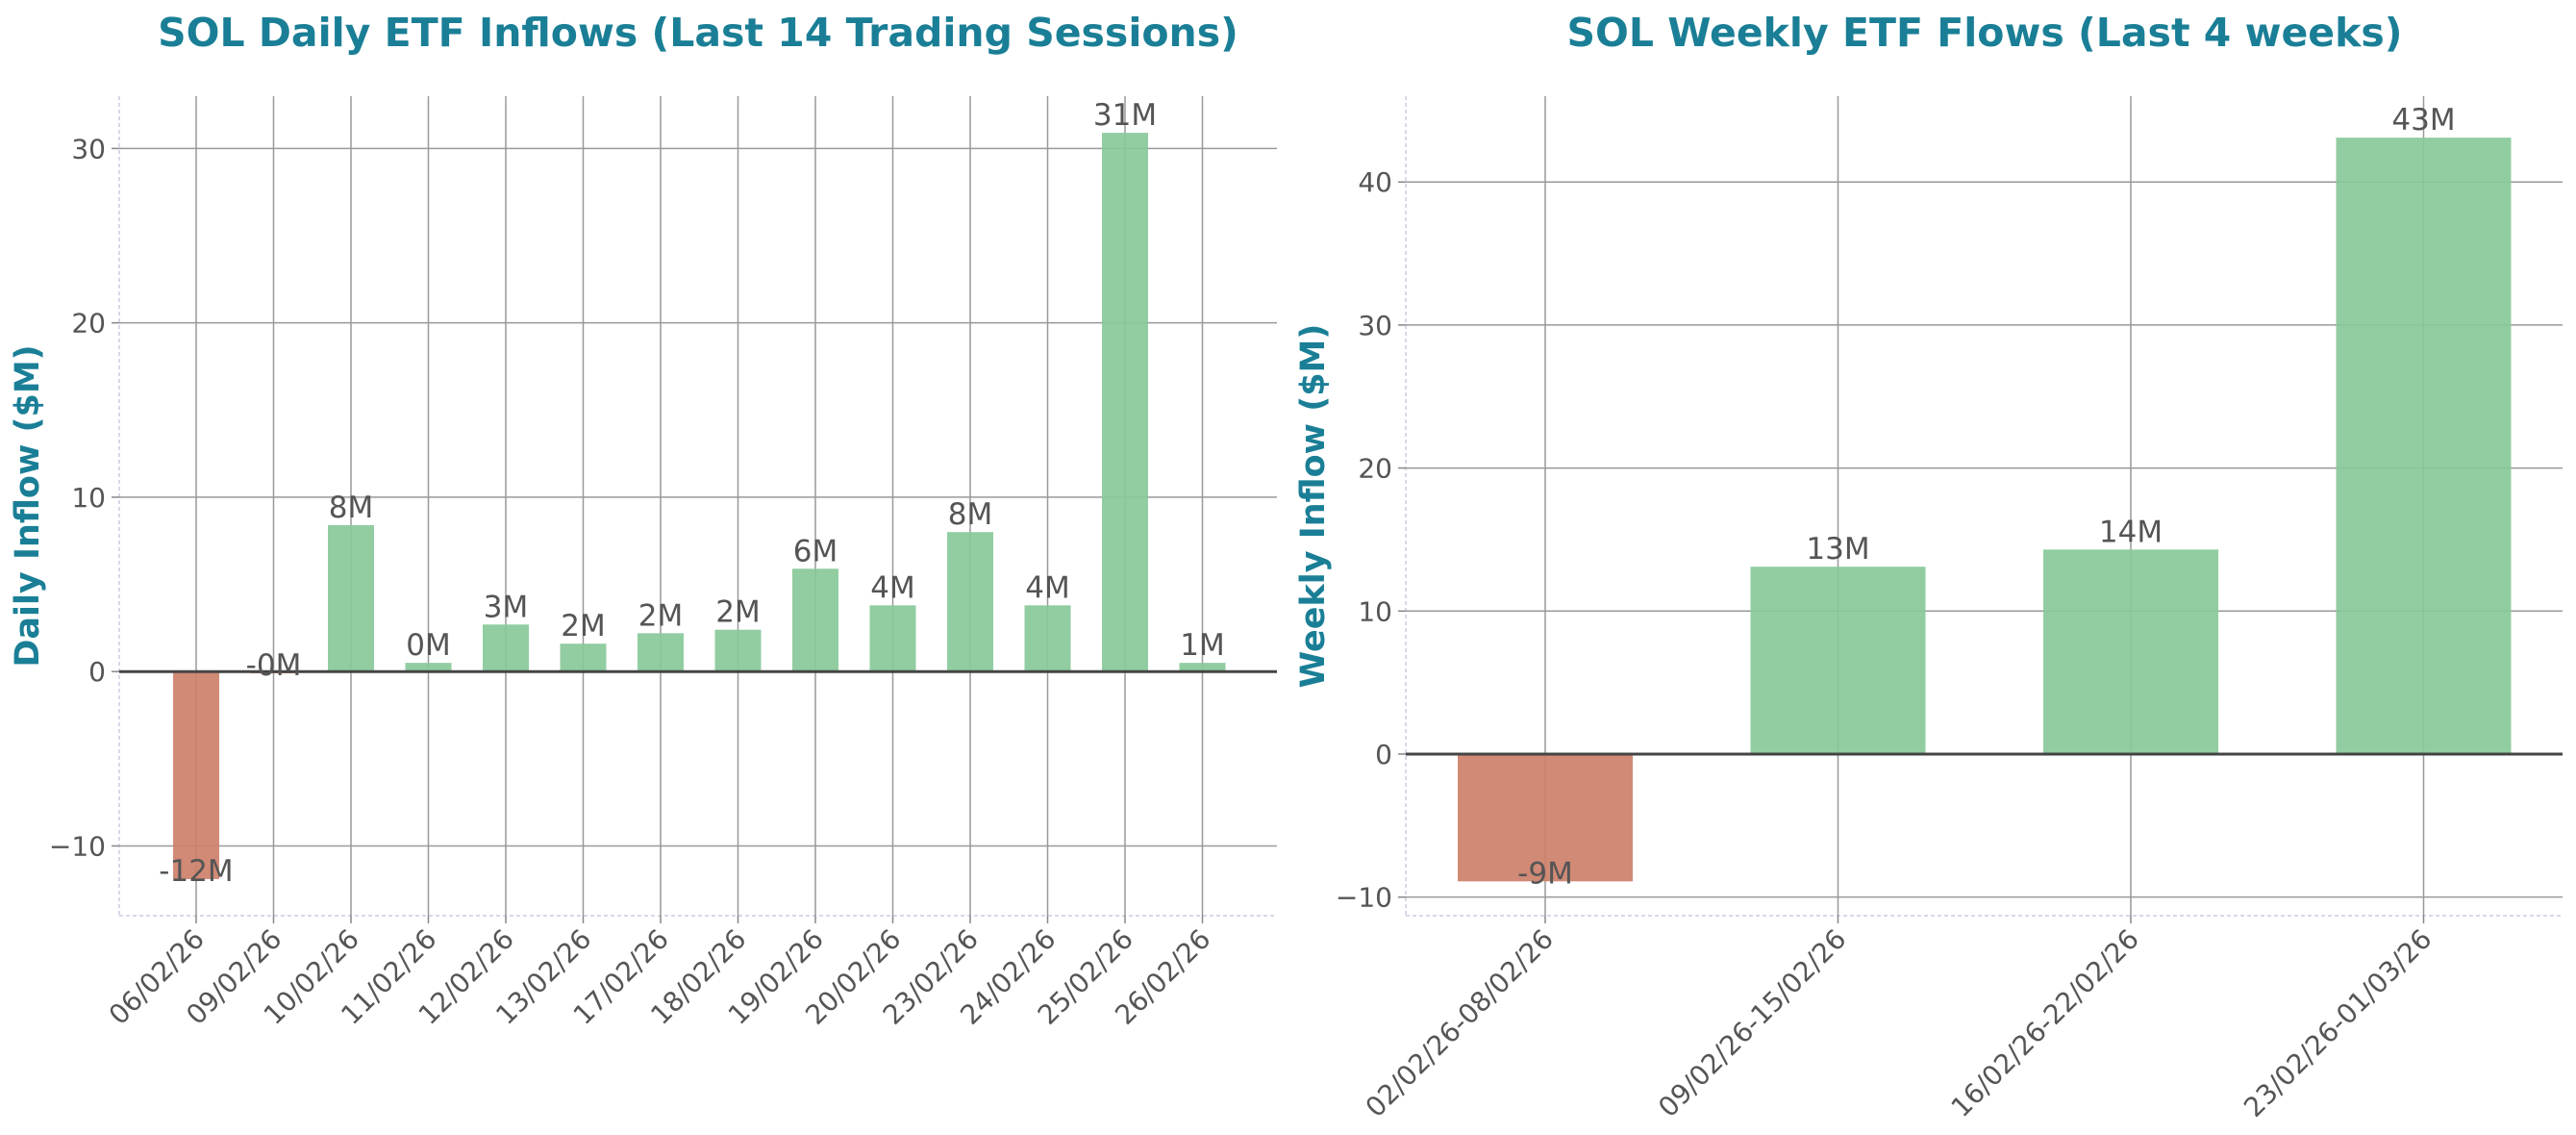  What do you see at coordinates (1375, 182) in the screenshot?
I see `y-tick-label: 40` at bounding box center [1375, 182].